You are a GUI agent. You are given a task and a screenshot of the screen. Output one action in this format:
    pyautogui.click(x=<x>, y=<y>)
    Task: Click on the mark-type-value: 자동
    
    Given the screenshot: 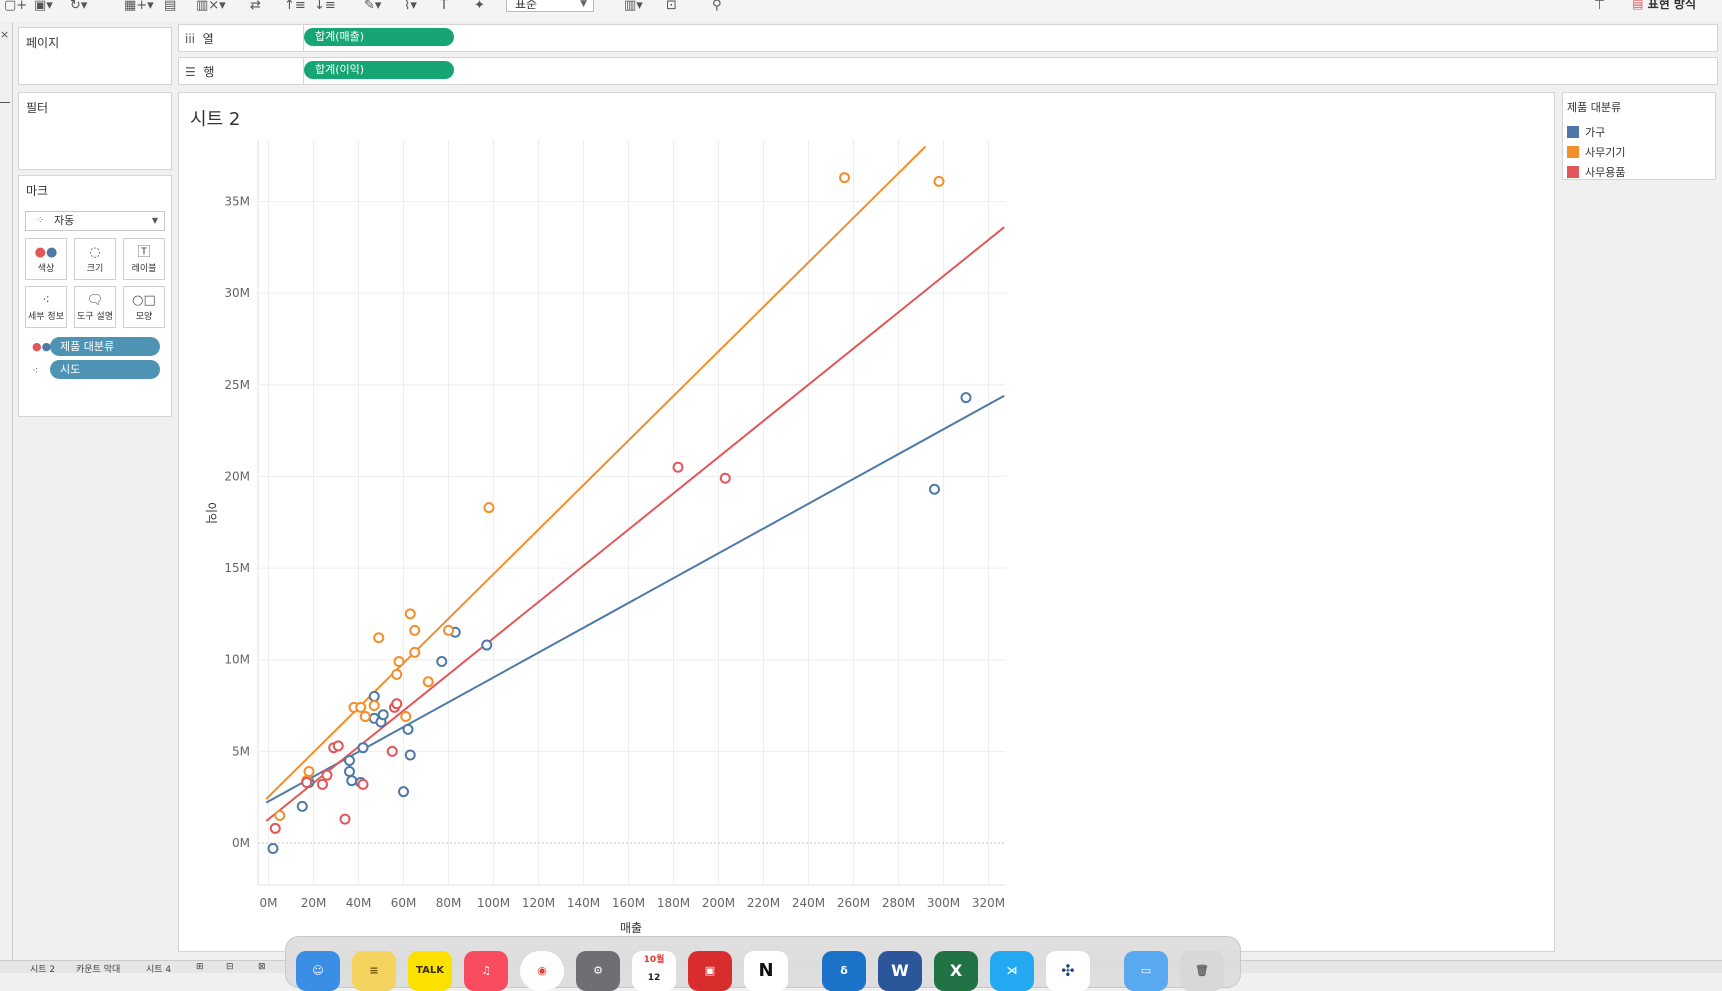 What is the action you would take?
    pyautogui.click(x=64, y=220)
    